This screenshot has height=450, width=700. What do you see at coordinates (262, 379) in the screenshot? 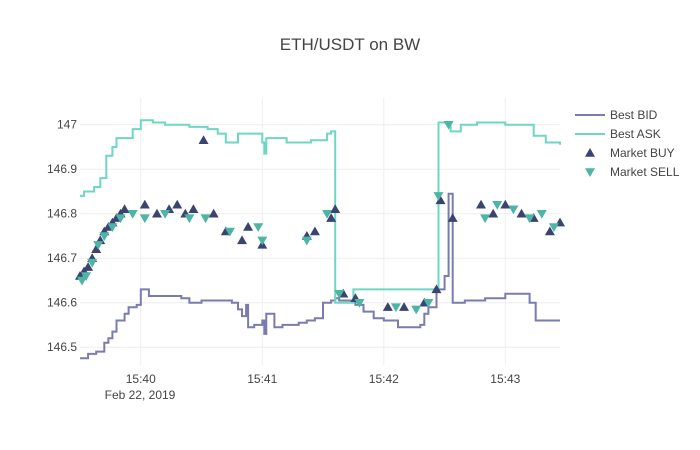
I see `x-tick-label: 15:41` at bounding box center [262, 379].